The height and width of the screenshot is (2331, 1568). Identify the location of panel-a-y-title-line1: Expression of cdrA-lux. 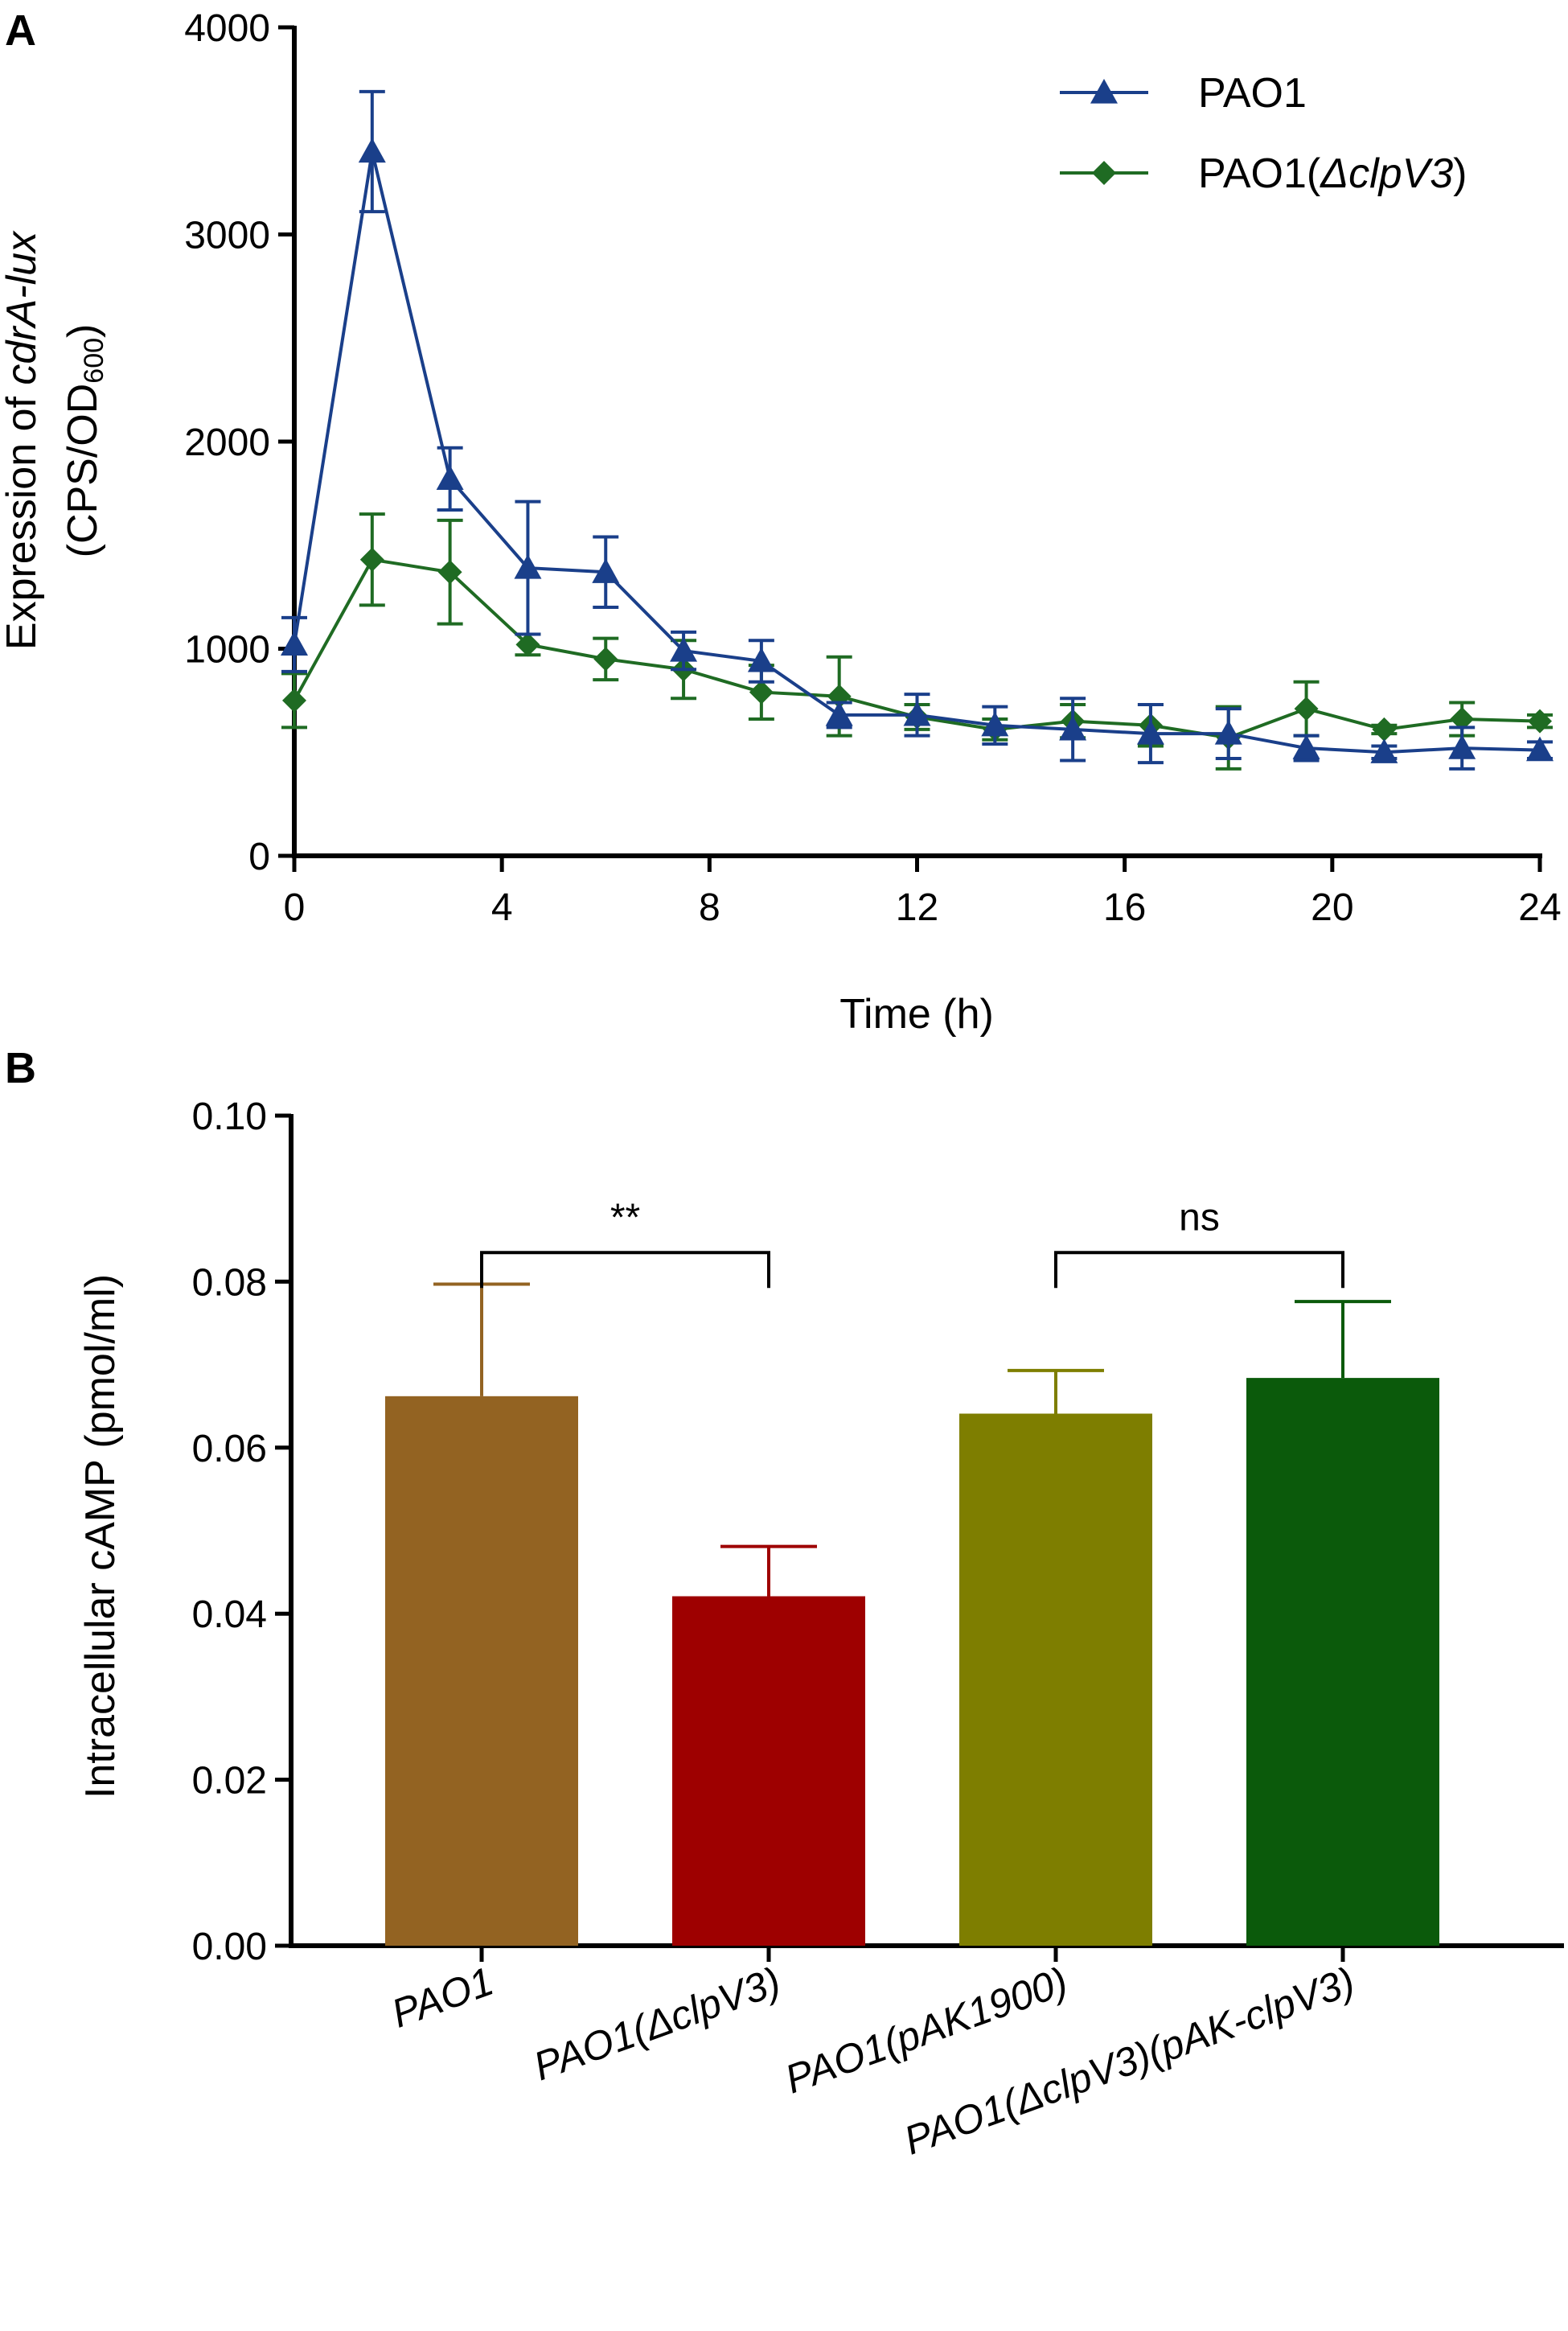
(22, 440).